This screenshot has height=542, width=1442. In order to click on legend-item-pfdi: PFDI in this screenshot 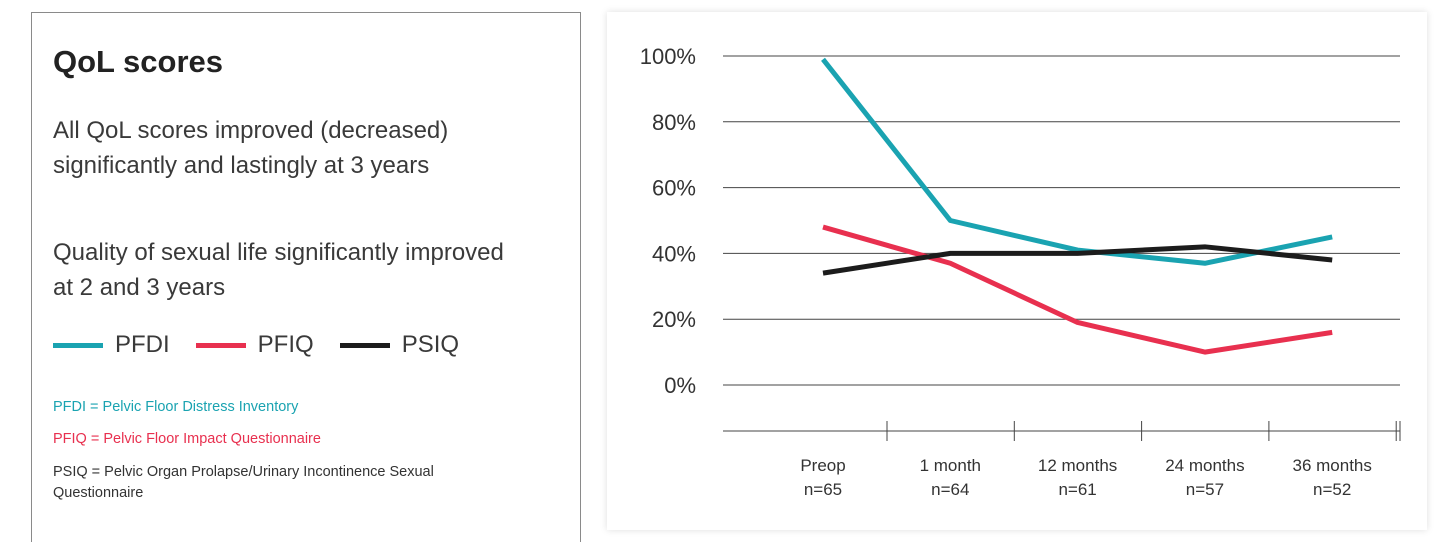, I will do `click(111, 345)`.